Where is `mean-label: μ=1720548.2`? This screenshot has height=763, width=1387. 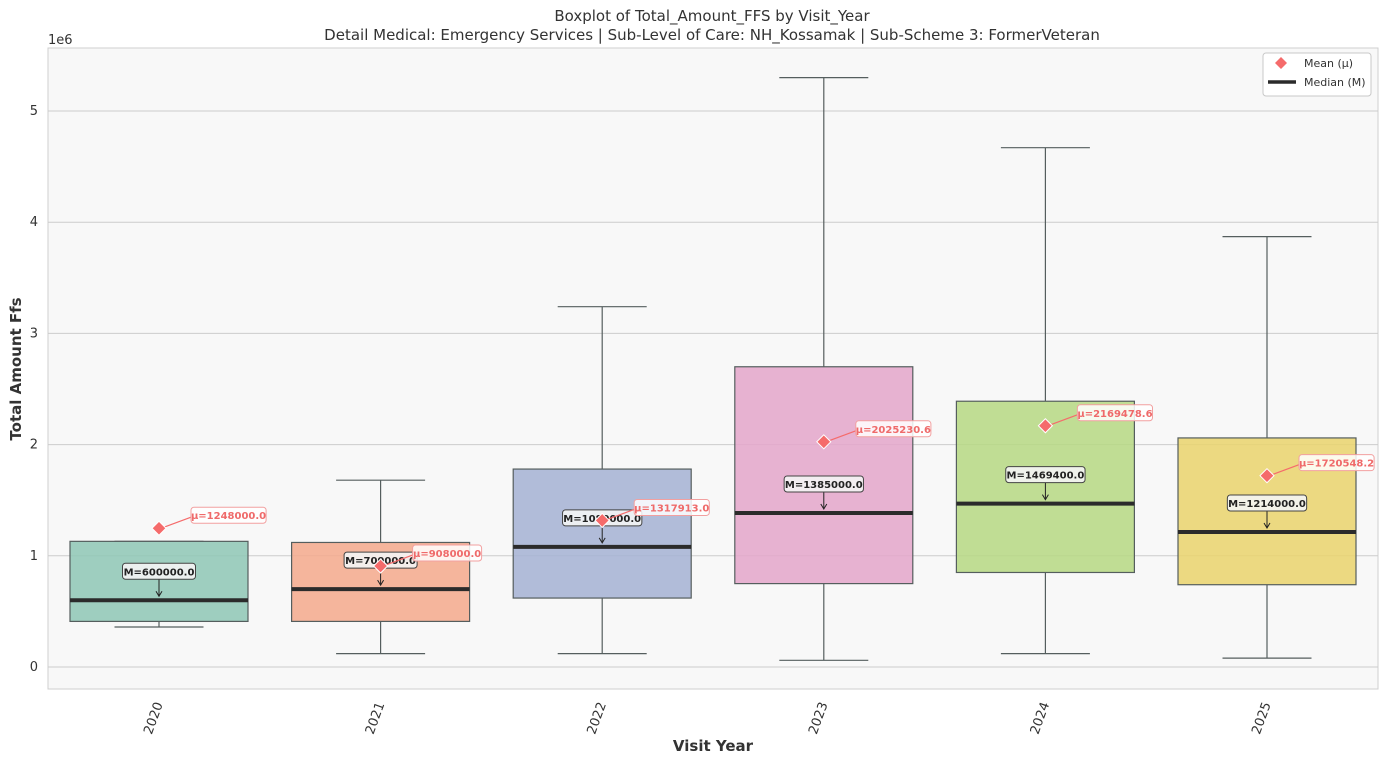 mean-label: μ=1720548.2 is located at coordinates (1336, 464).